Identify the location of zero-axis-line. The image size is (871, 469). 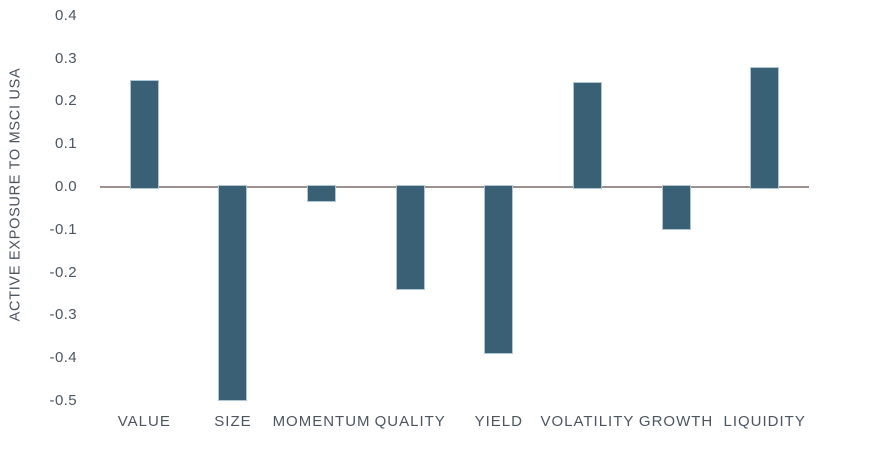
(454, 187).